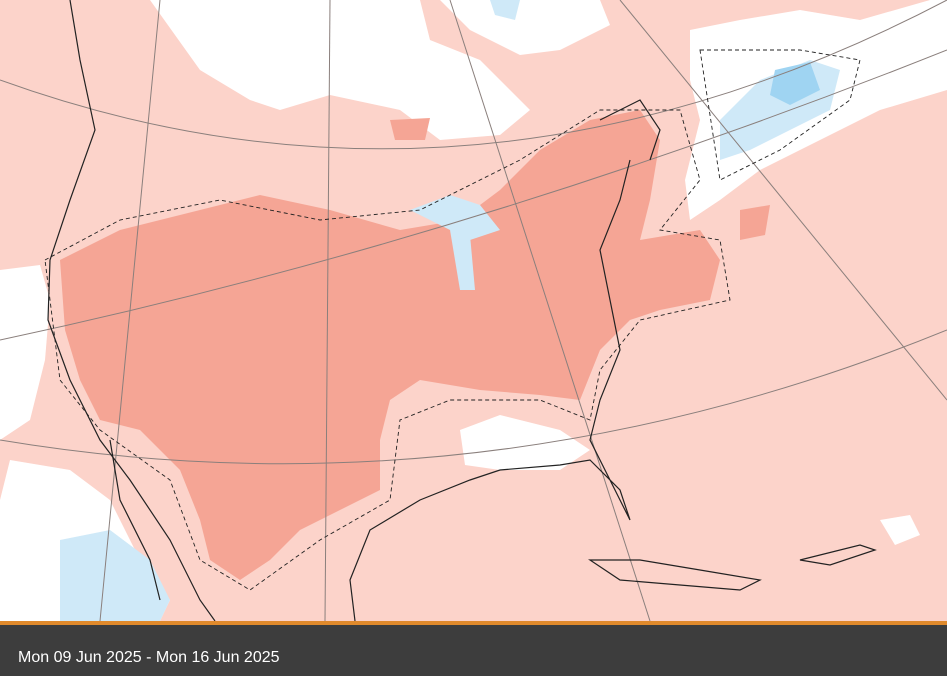 The image size is (947, 676). I want to click on caption-bar: Mon 09 Jun 2025 - Mon 16 Jun 2025, so click(473, 648).